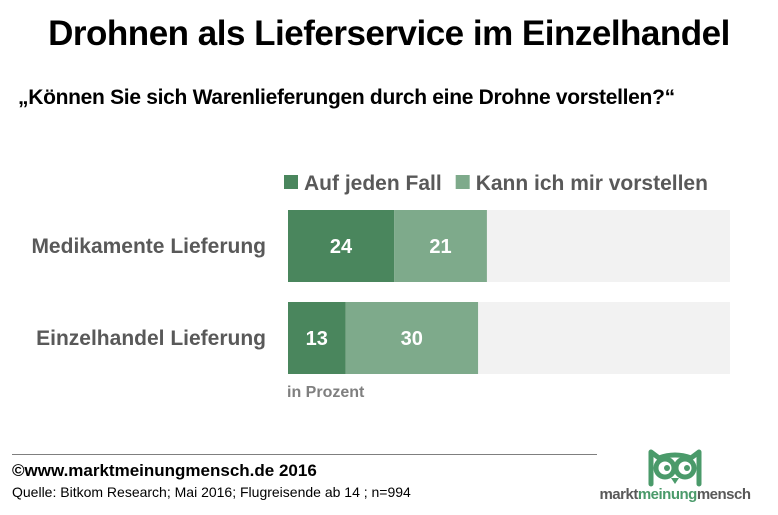  Describe the element at coordinates (151, 338) in the screenshot. I see `category-label: Einzelhandel Lieferung` at that location.